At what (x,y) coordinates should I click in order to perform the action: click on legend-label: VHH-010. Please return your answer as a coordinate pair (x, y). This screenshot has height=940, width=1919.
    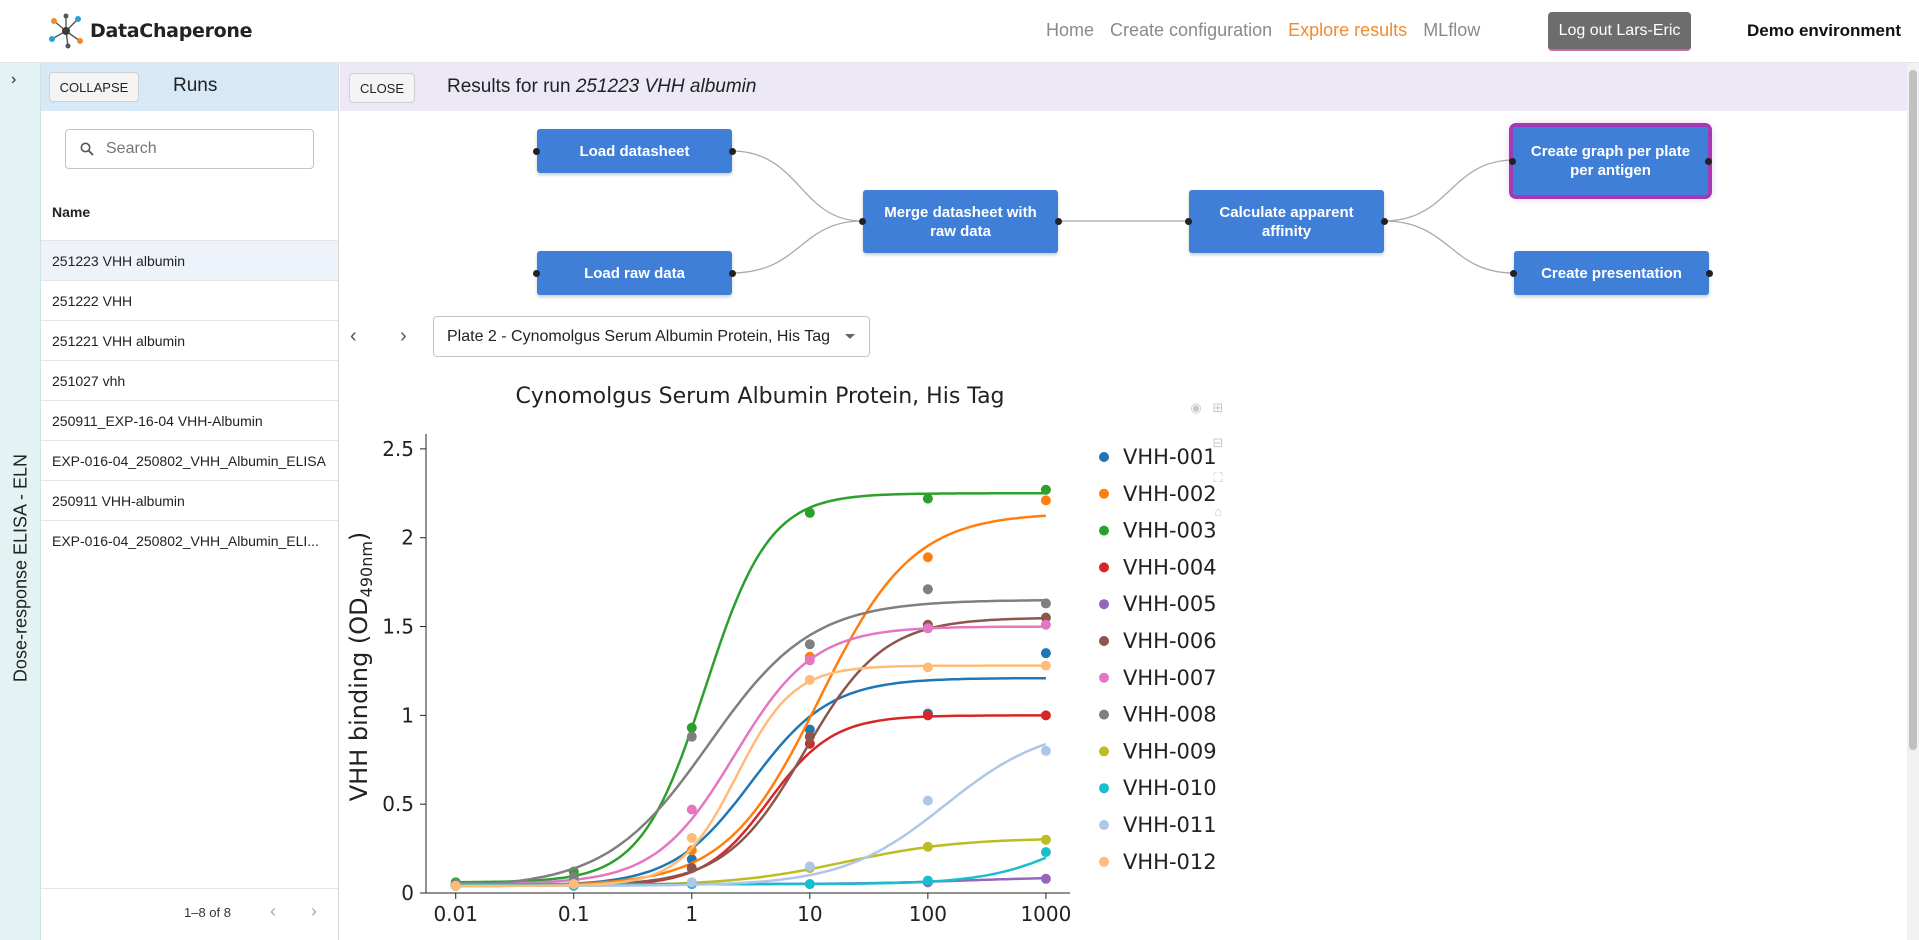
    Looking at the image, I should click on (1170, 788).